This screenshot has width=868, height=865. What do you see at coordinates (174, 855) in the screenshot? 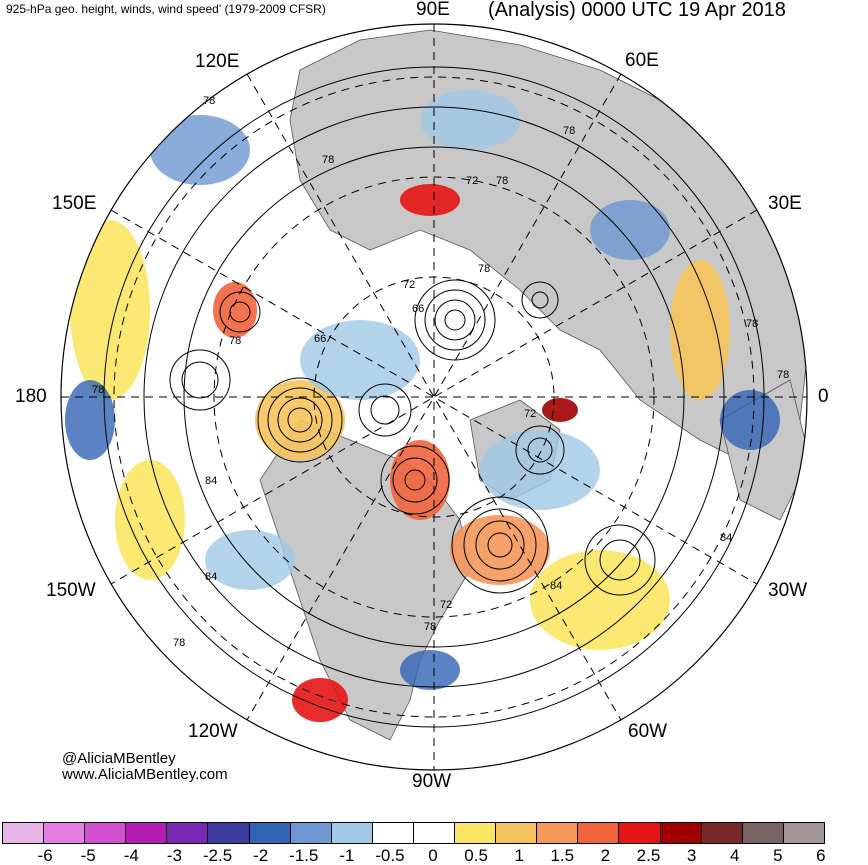
I see `colorbar-tick-label: -3` at bounding box center [174, 855].